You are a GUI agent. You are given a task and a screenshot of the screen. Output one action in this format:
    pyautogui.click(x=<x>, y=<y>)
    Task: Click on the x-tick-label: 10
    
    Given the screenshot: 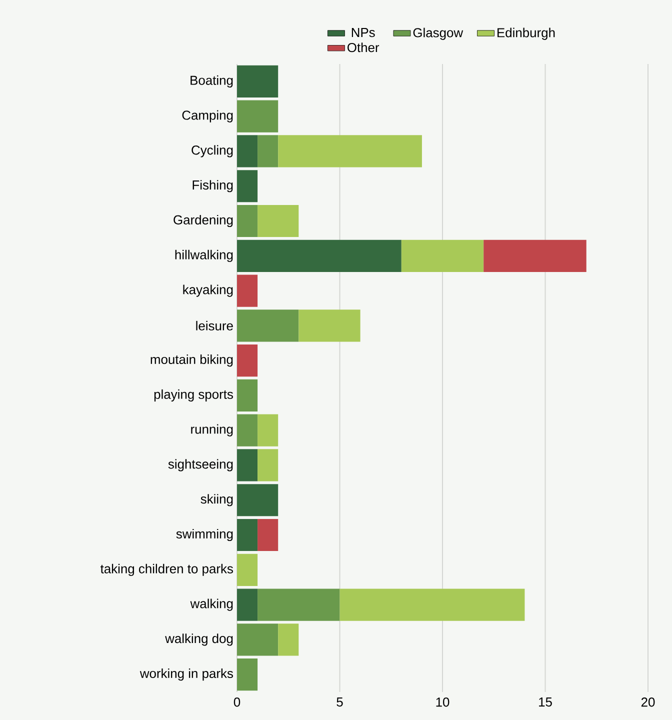 What is the action you would take?
    pyautogui.click(x=443, y=702)
    